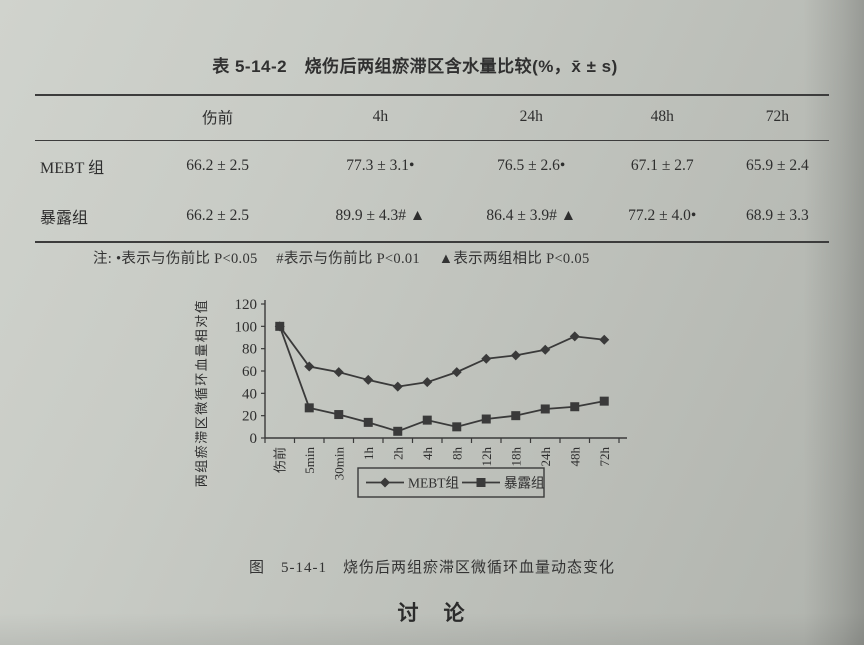  I want to click on table-cell: 86.4 ± 3.9# ▲, so click(531, 215).